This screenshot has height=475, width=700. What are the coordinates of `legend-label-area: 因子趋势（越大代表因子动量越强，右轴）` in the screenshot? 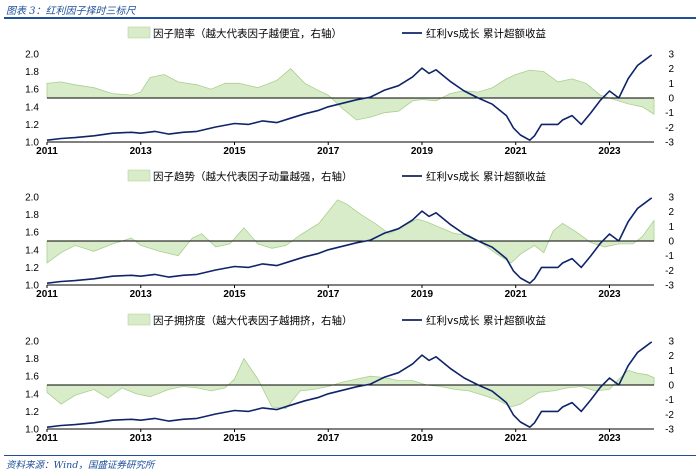 It's located at (253, 176).